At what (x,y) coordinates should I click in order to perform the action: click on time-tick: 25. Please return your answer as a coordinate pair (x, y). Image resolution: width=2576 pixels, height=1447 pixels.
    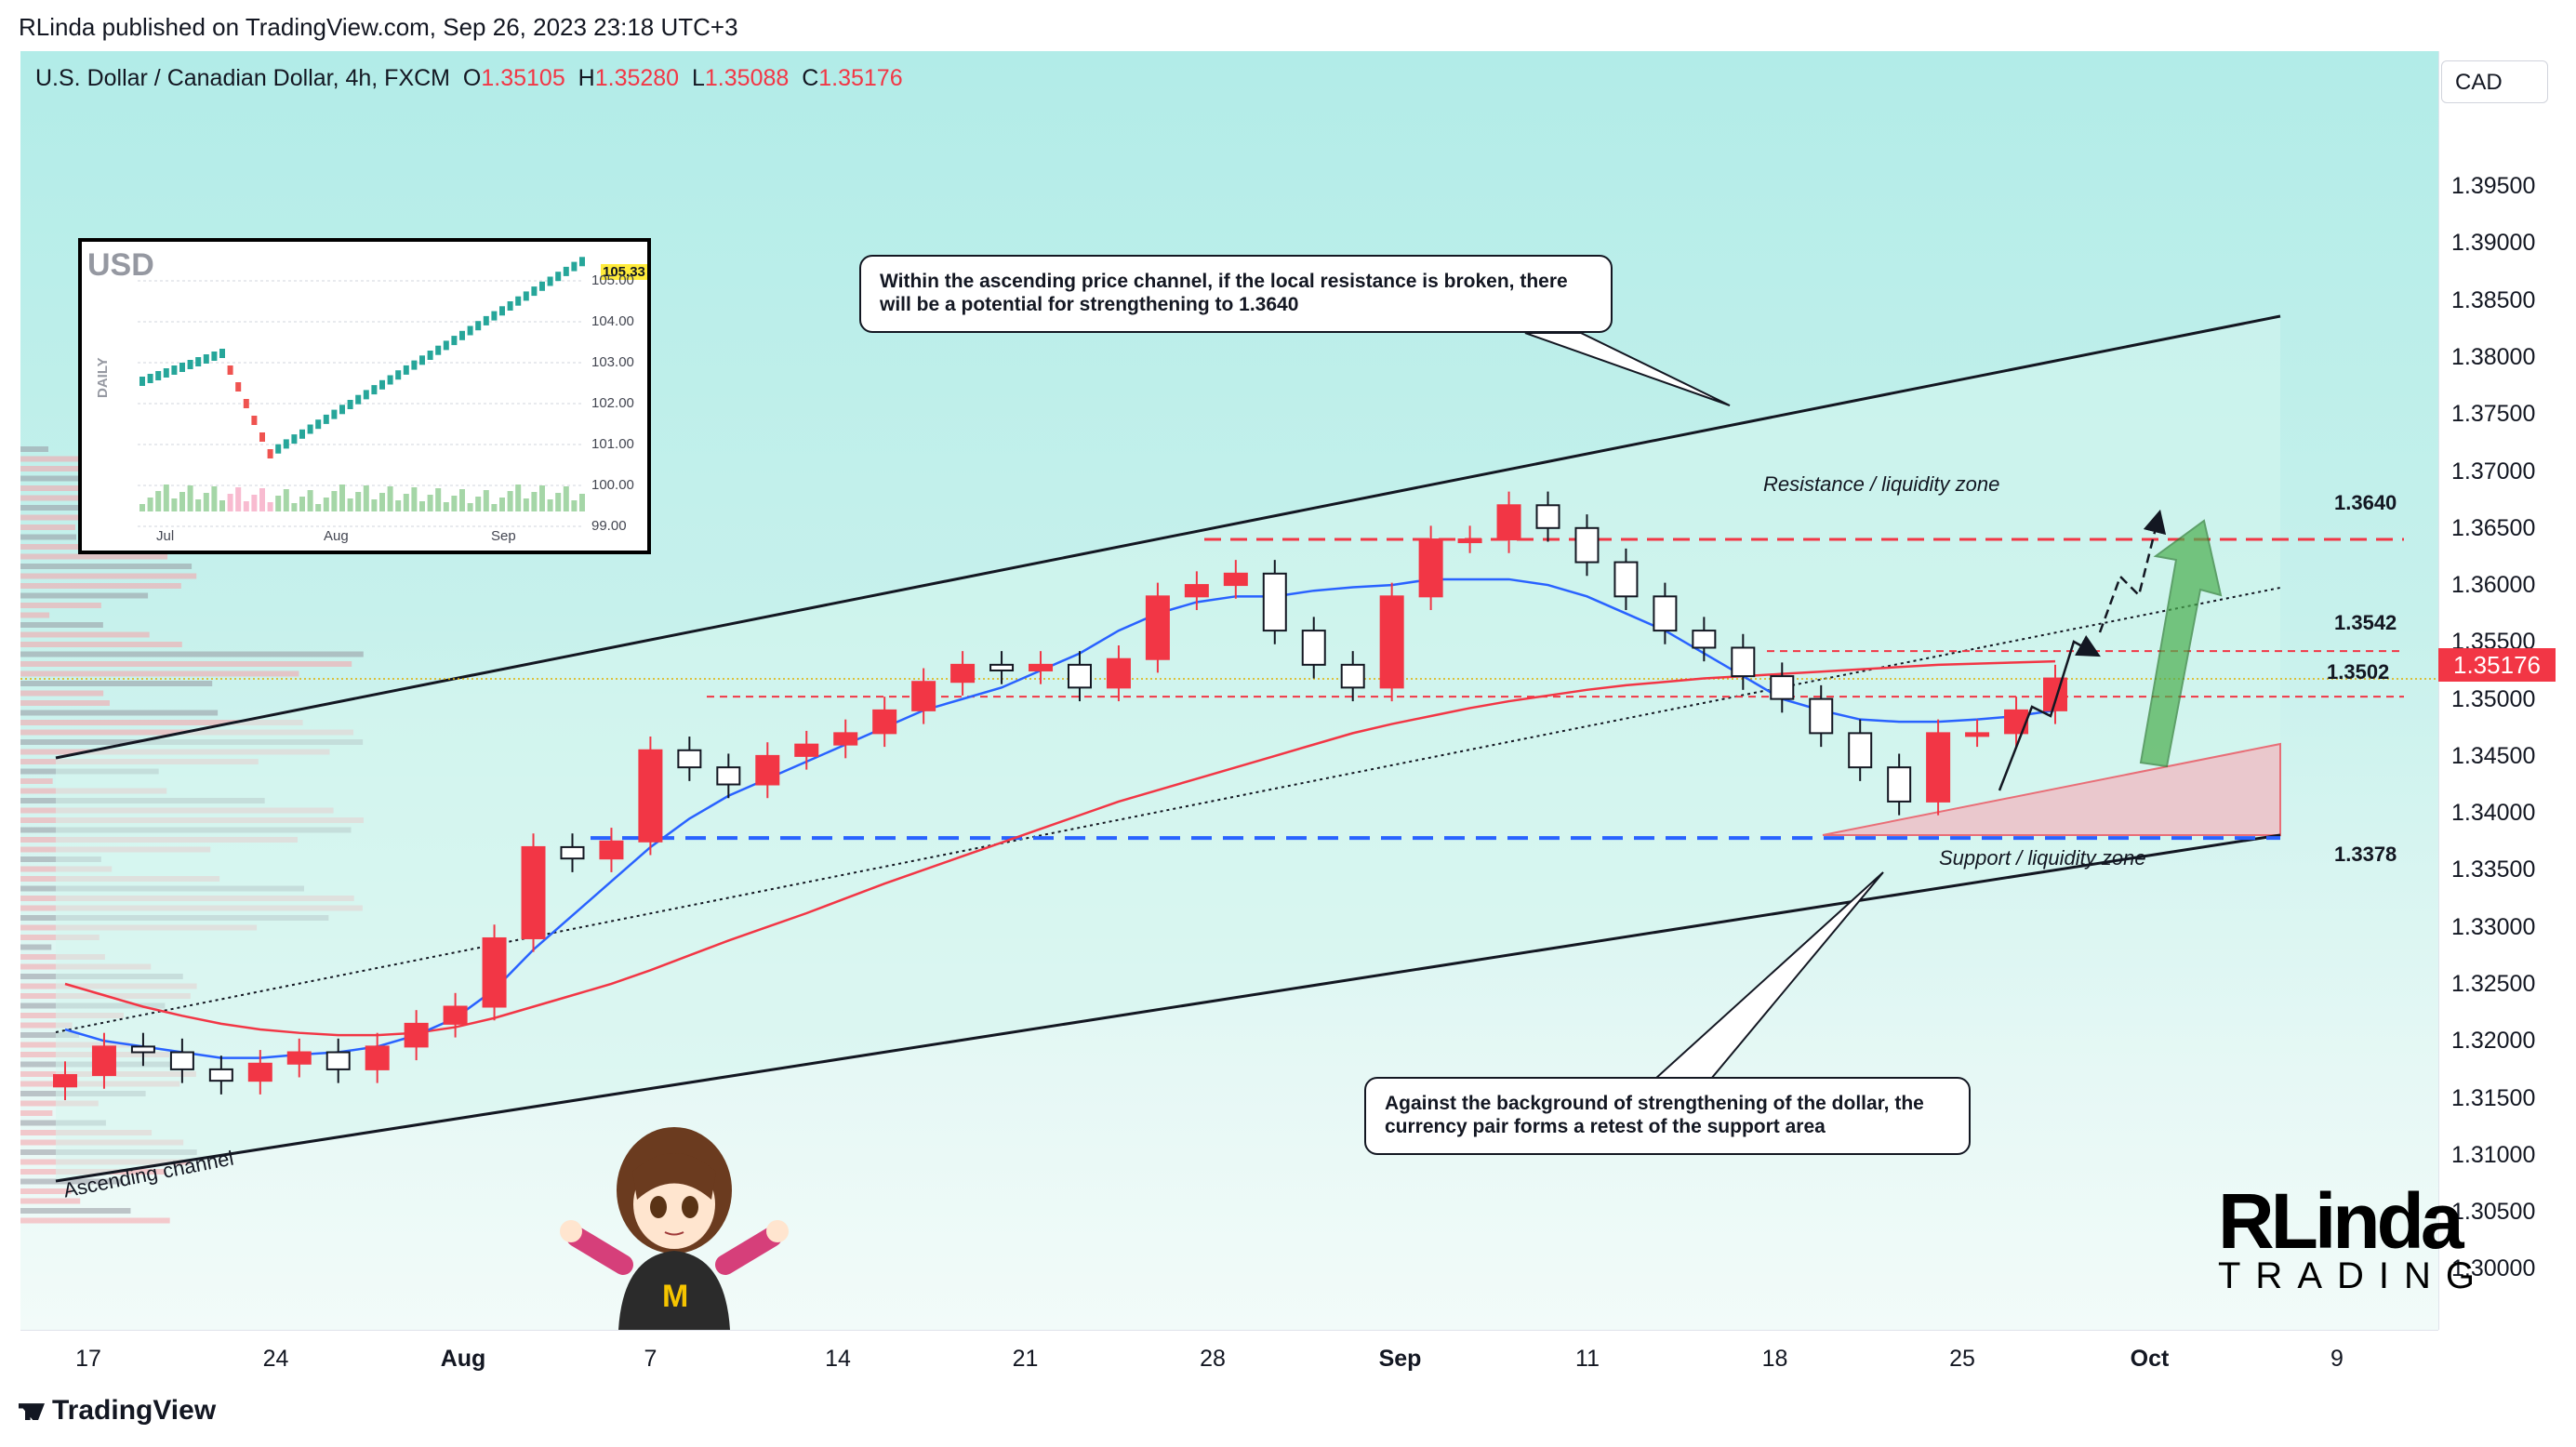
    Looking at the image, I should click on (1962, 1359).